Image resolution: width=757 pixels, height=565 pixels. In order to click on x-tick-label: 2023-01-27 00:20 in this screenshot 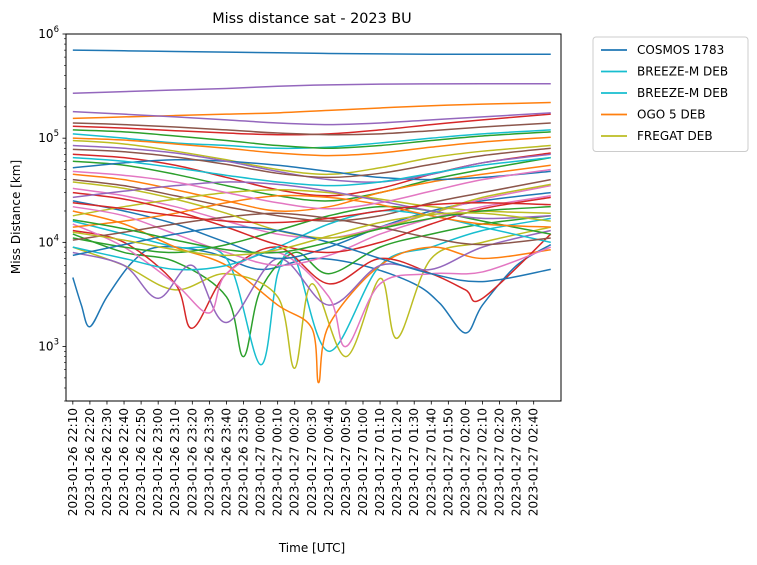, I will do `click(295, 462)`.